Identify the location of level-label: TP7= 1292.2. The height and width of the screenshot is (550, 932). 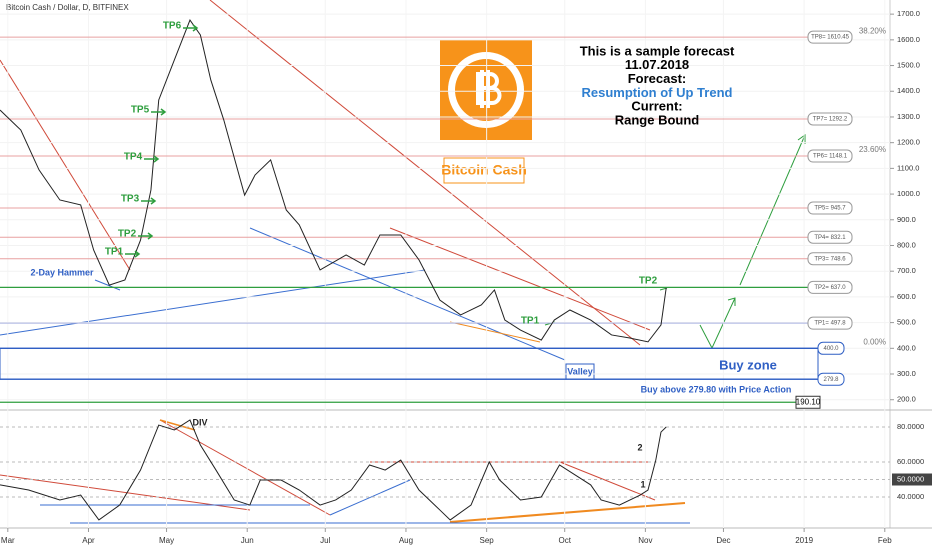
(830, 120).